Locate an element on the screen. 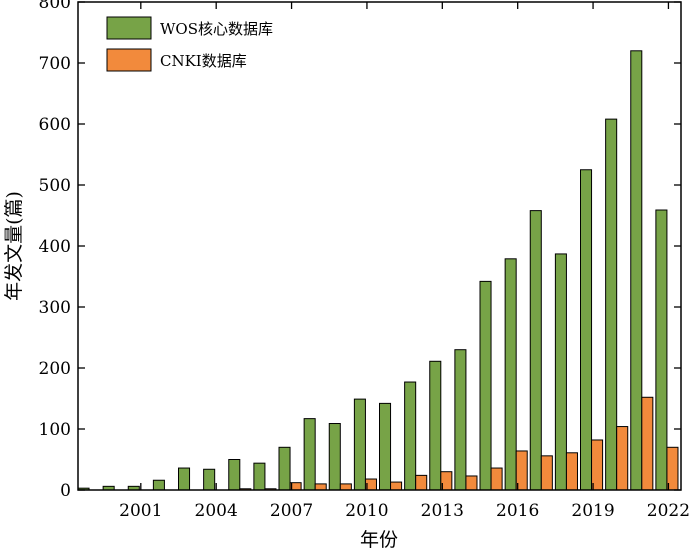  legend-label: WOS核心数据库 is located at coordinates (216, 29).